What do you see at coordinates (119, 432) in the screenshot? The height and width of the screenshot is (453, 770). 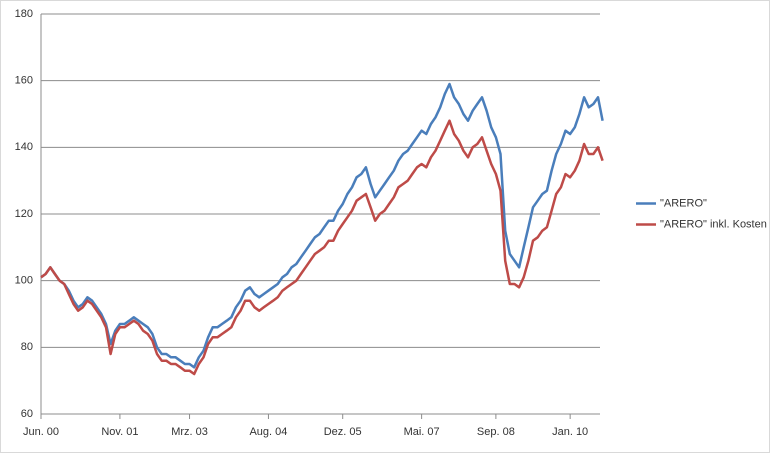 I see `x-tick-label: Nov. 01` at bounding box center [119, 432].